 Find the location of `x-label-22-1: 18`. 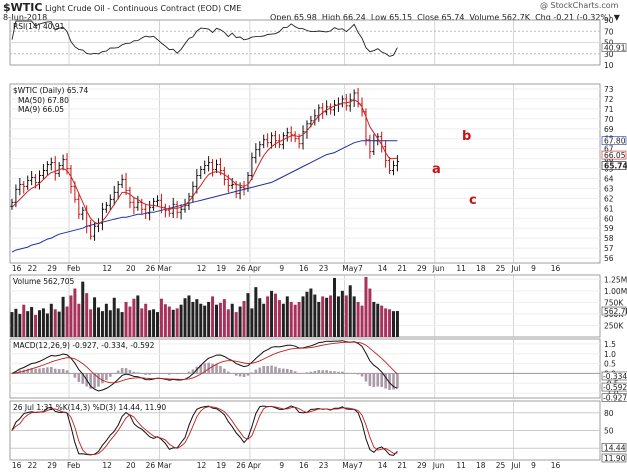

x-label-22-1: 18 is located at coordinates (481, 465).